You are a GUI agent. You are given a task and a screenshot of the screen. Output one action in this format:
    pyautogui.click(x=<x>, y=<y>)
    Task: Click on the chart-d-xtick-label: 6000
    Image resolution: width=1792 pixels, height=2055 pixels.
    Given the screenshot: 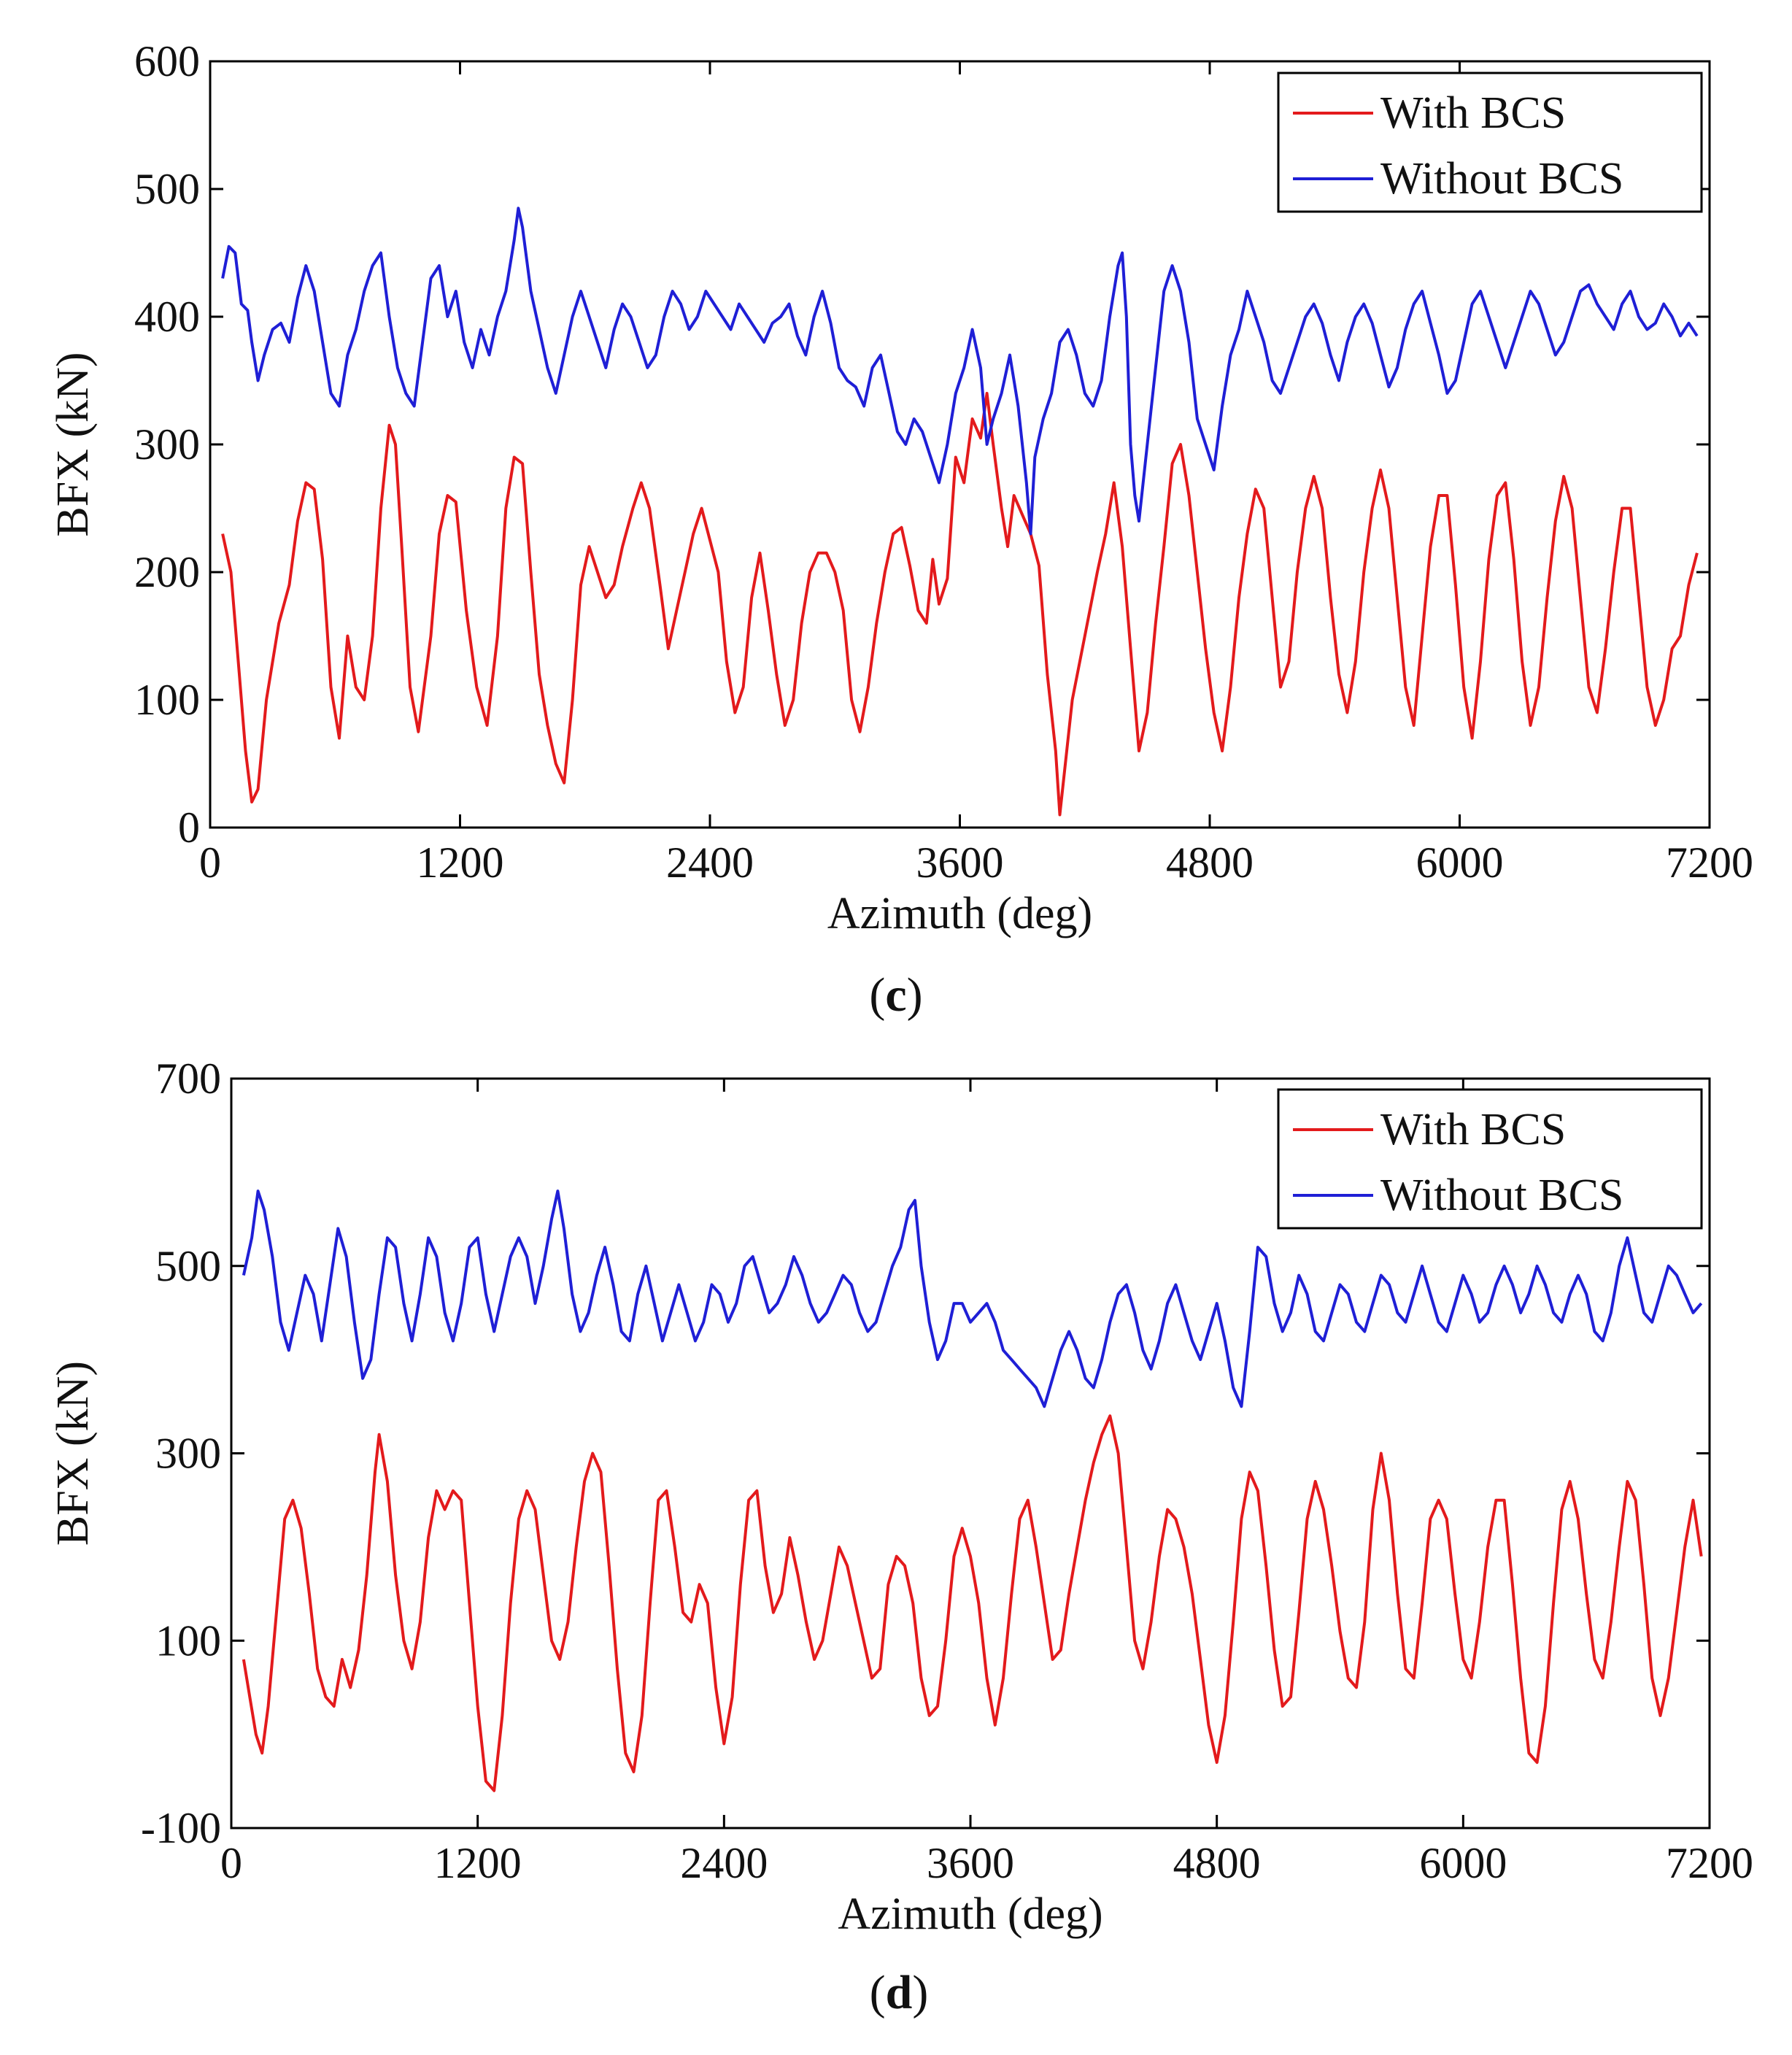 What is the action you would take?
    pyautogui.click(x=1463, y=1863)
    